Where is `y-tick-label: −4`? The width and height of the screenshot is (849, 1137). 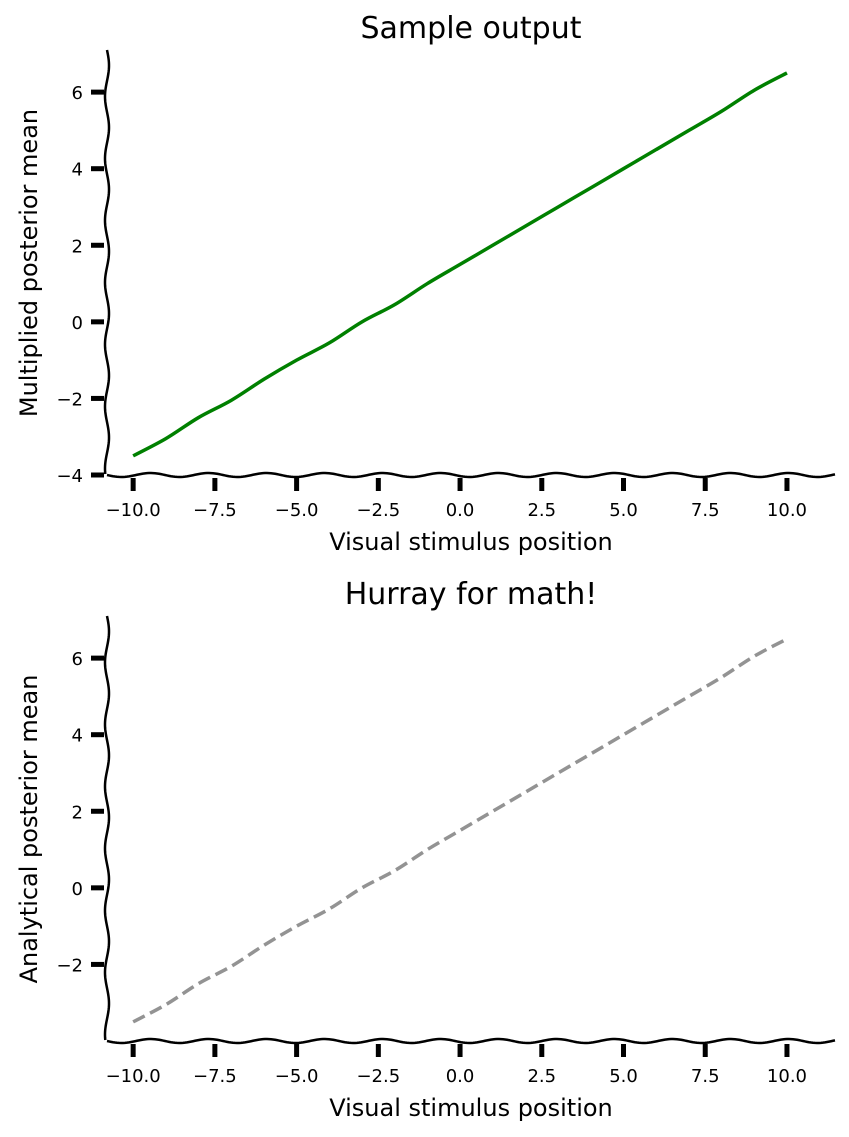 y-tick-label: −4 is located at coordinates (69, 476).